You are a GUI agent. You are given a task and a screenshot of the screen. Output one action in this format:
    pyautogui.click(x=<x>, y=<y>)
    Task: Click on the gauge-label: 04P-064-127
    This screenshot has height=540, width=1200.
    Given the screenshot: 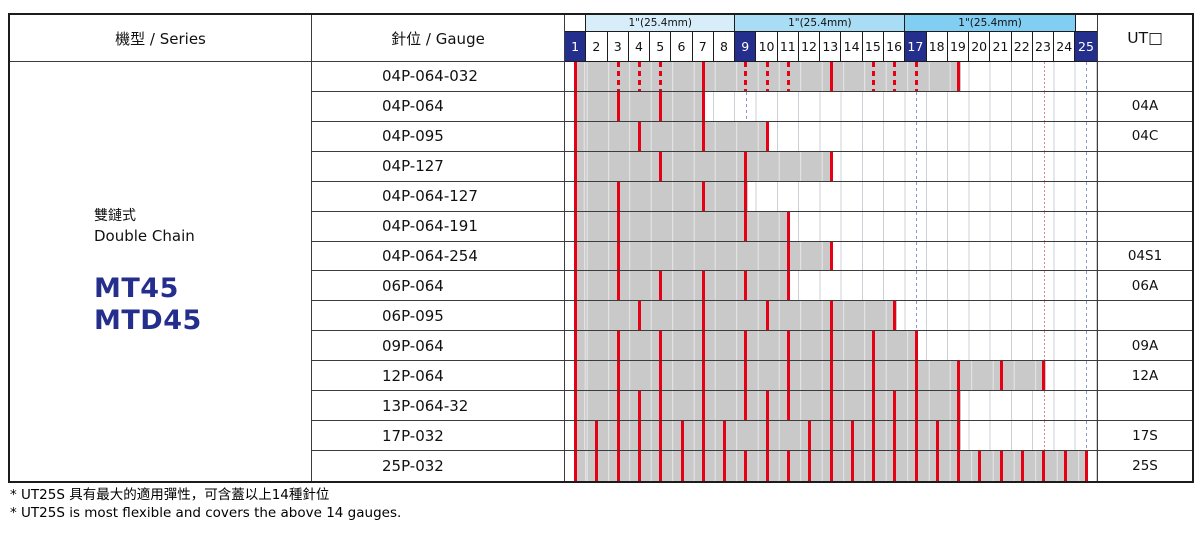 What is the action you would take?
    pyautogui.click(x=438, y=196)
    